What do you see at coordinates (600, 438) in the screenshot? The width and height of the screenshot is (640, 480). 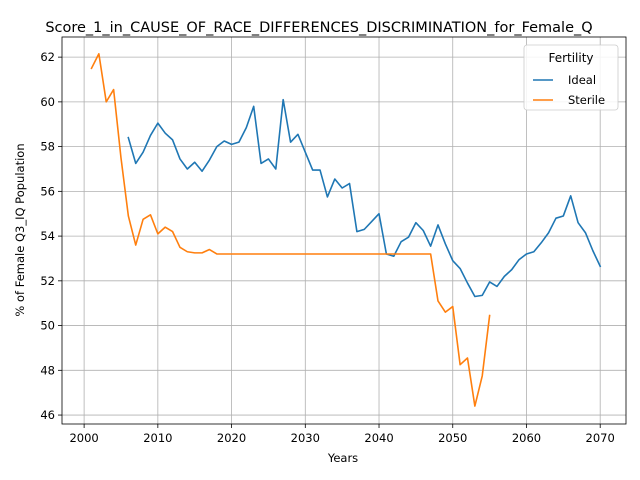 I see `x-tick-label: 2070` at bounding box center [600, 438].